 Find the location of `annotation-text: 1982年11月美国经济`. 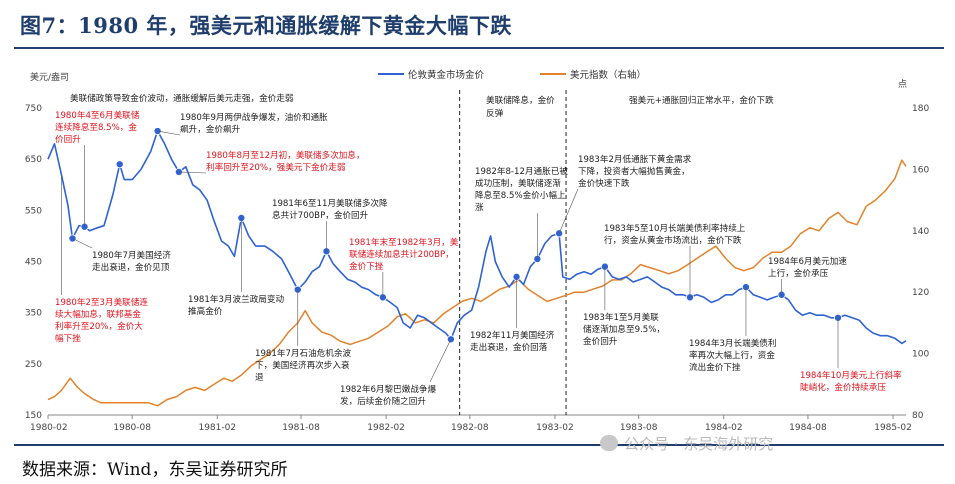

annotation-text: 1982年11月美国经济 is located at coordinates (512, 335).